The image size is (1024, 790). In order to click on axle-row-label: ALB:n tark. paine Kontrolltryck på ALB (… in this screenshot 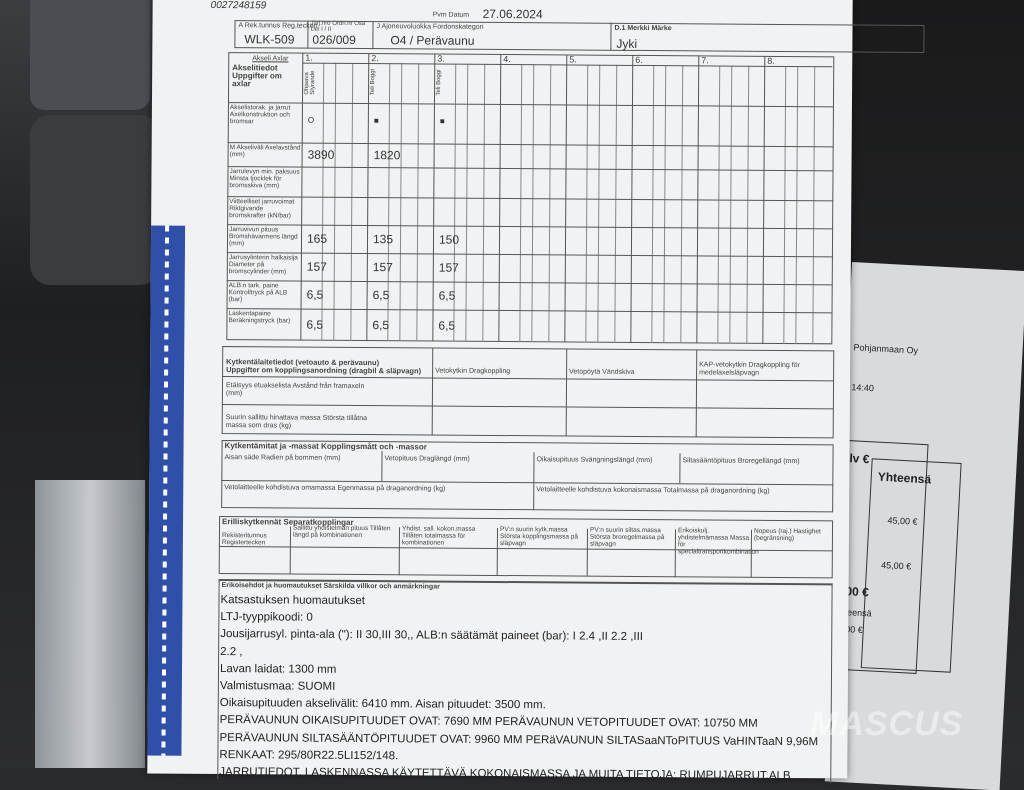, I will do `click(258, 293)`.